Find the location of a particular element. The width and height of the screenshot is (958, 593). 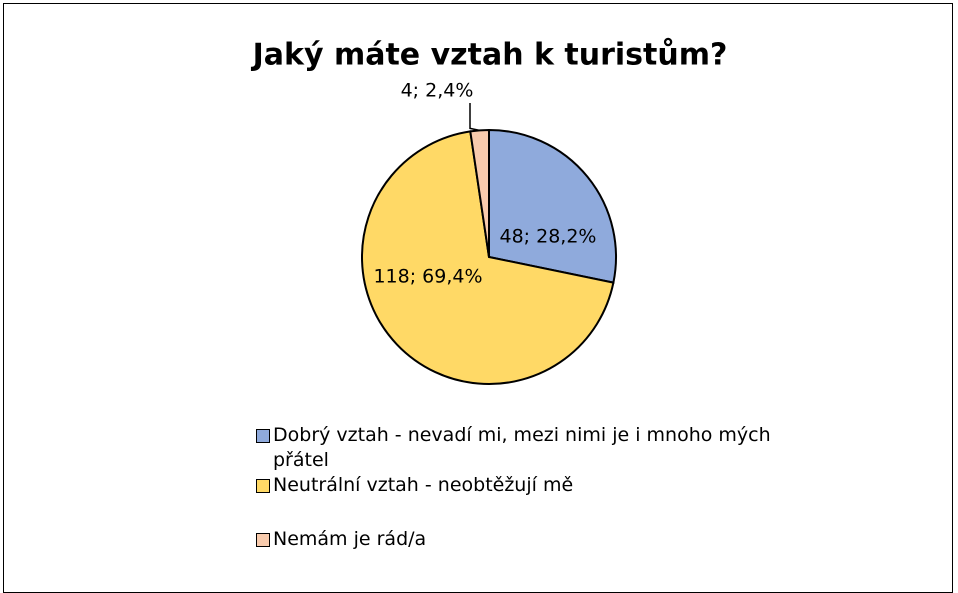

legend-label: Neutrální vztah - neobtěžují mě is located at coordinates (423, 485).